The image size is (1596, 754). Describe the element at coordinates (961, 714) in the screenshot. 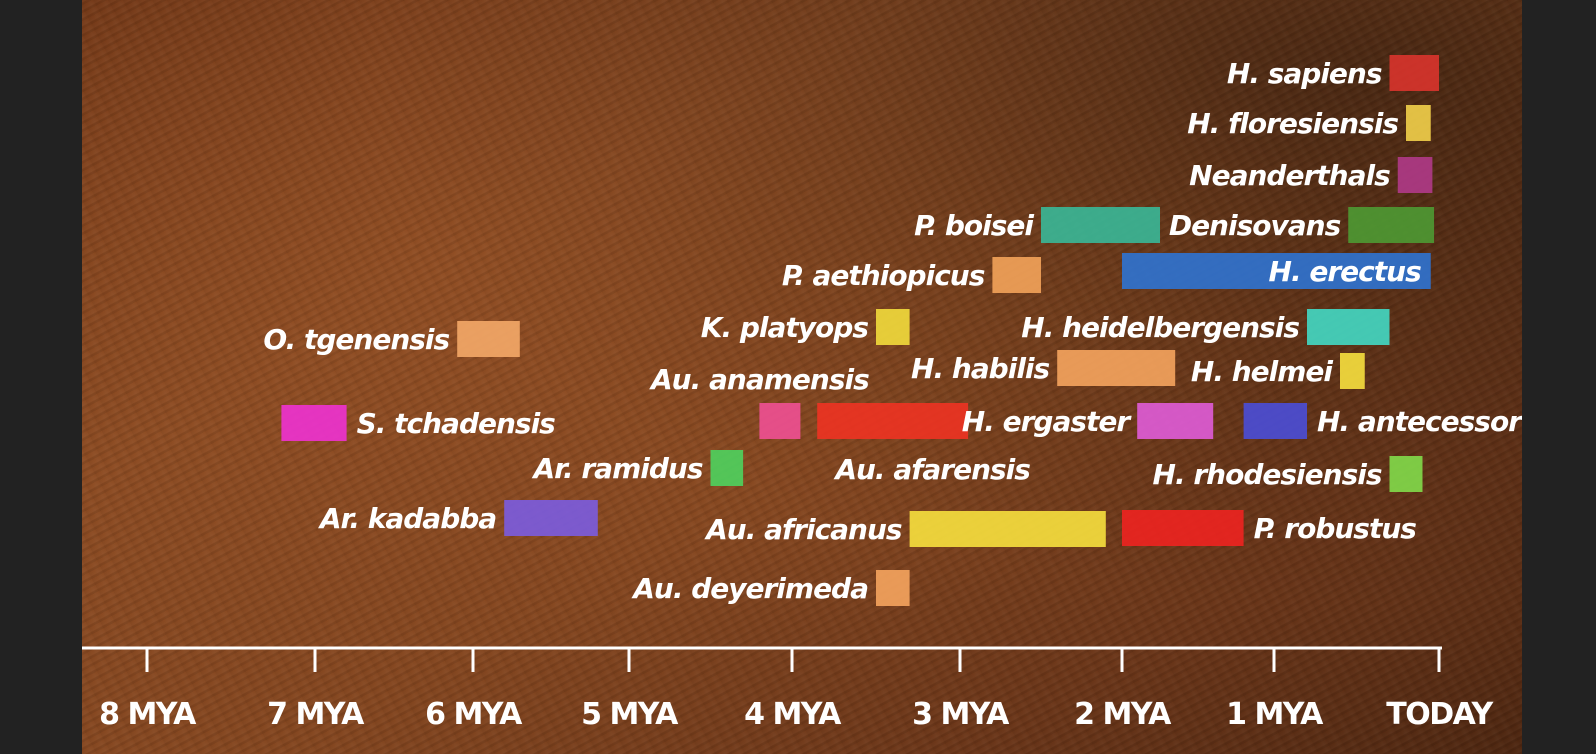

I see `axis-tick-label: 3 MYA` at that location.